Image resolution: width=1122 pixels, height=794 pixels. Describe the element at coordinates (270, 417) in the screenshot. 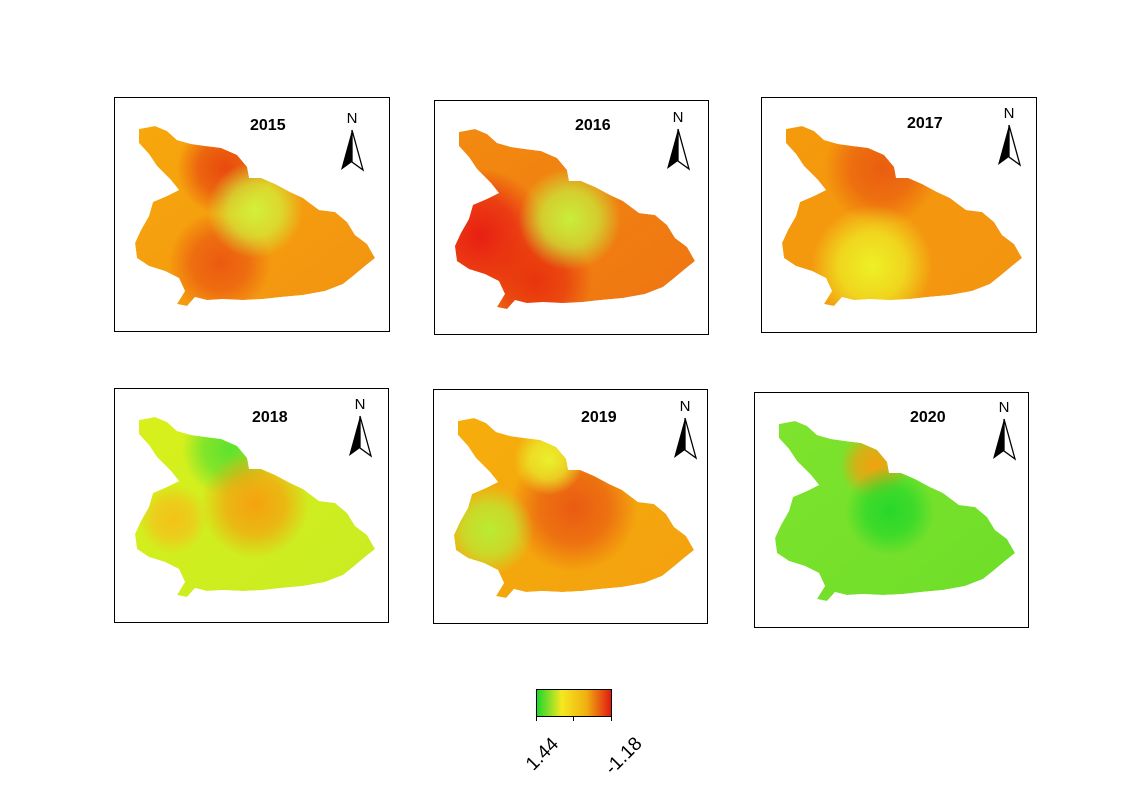

I see `year-label: 2018` at that location.